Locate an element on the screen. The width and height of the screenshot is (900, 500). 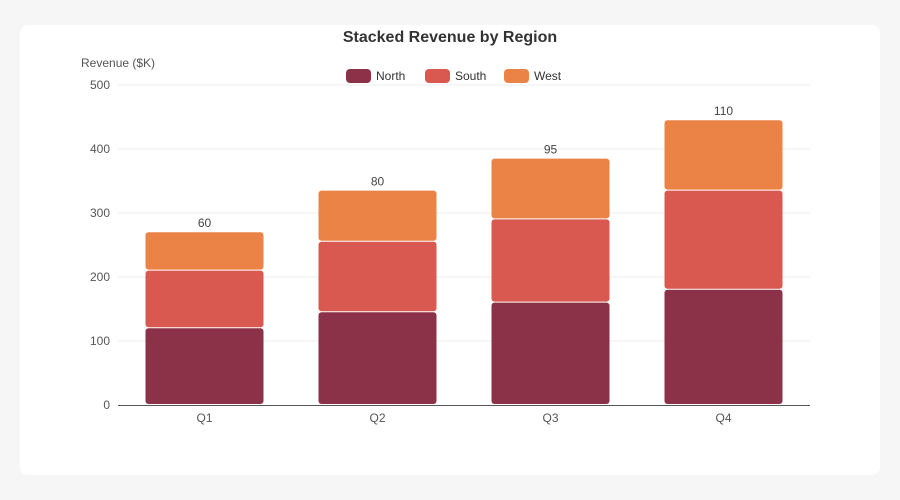
legend-label: South is located at coordinates (470, 76).